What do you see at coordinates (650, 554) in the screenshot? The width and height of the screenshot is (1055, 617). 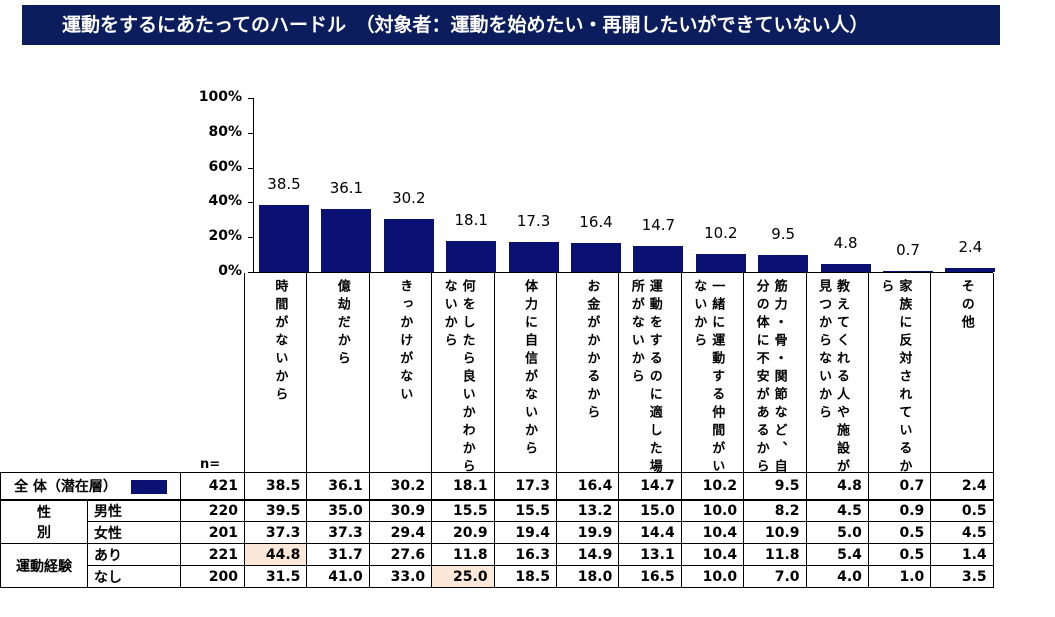 I see `table-cell: 13.1` at bounding box center [650, 554].